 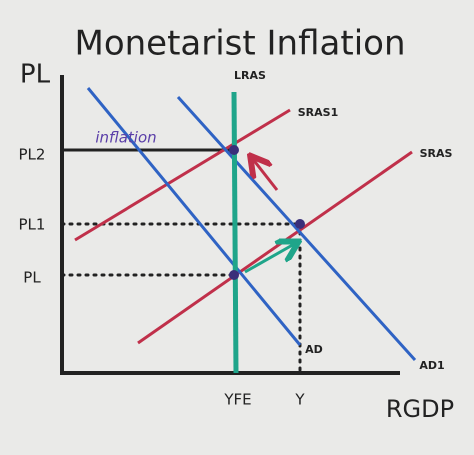 I want to click on curve-label: AD, so click(x=314, y=349).